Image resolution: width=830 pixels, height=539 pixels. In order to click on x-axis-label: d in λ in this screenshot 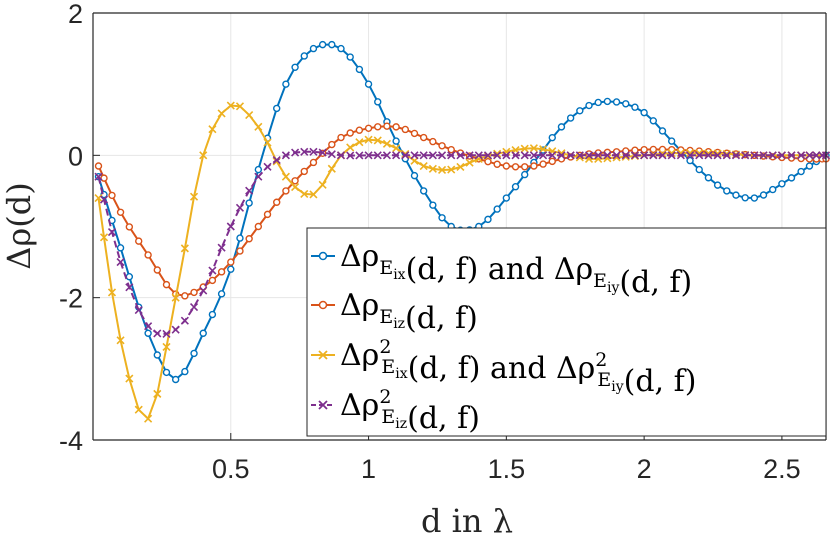, I will do `click(467, 520)`.